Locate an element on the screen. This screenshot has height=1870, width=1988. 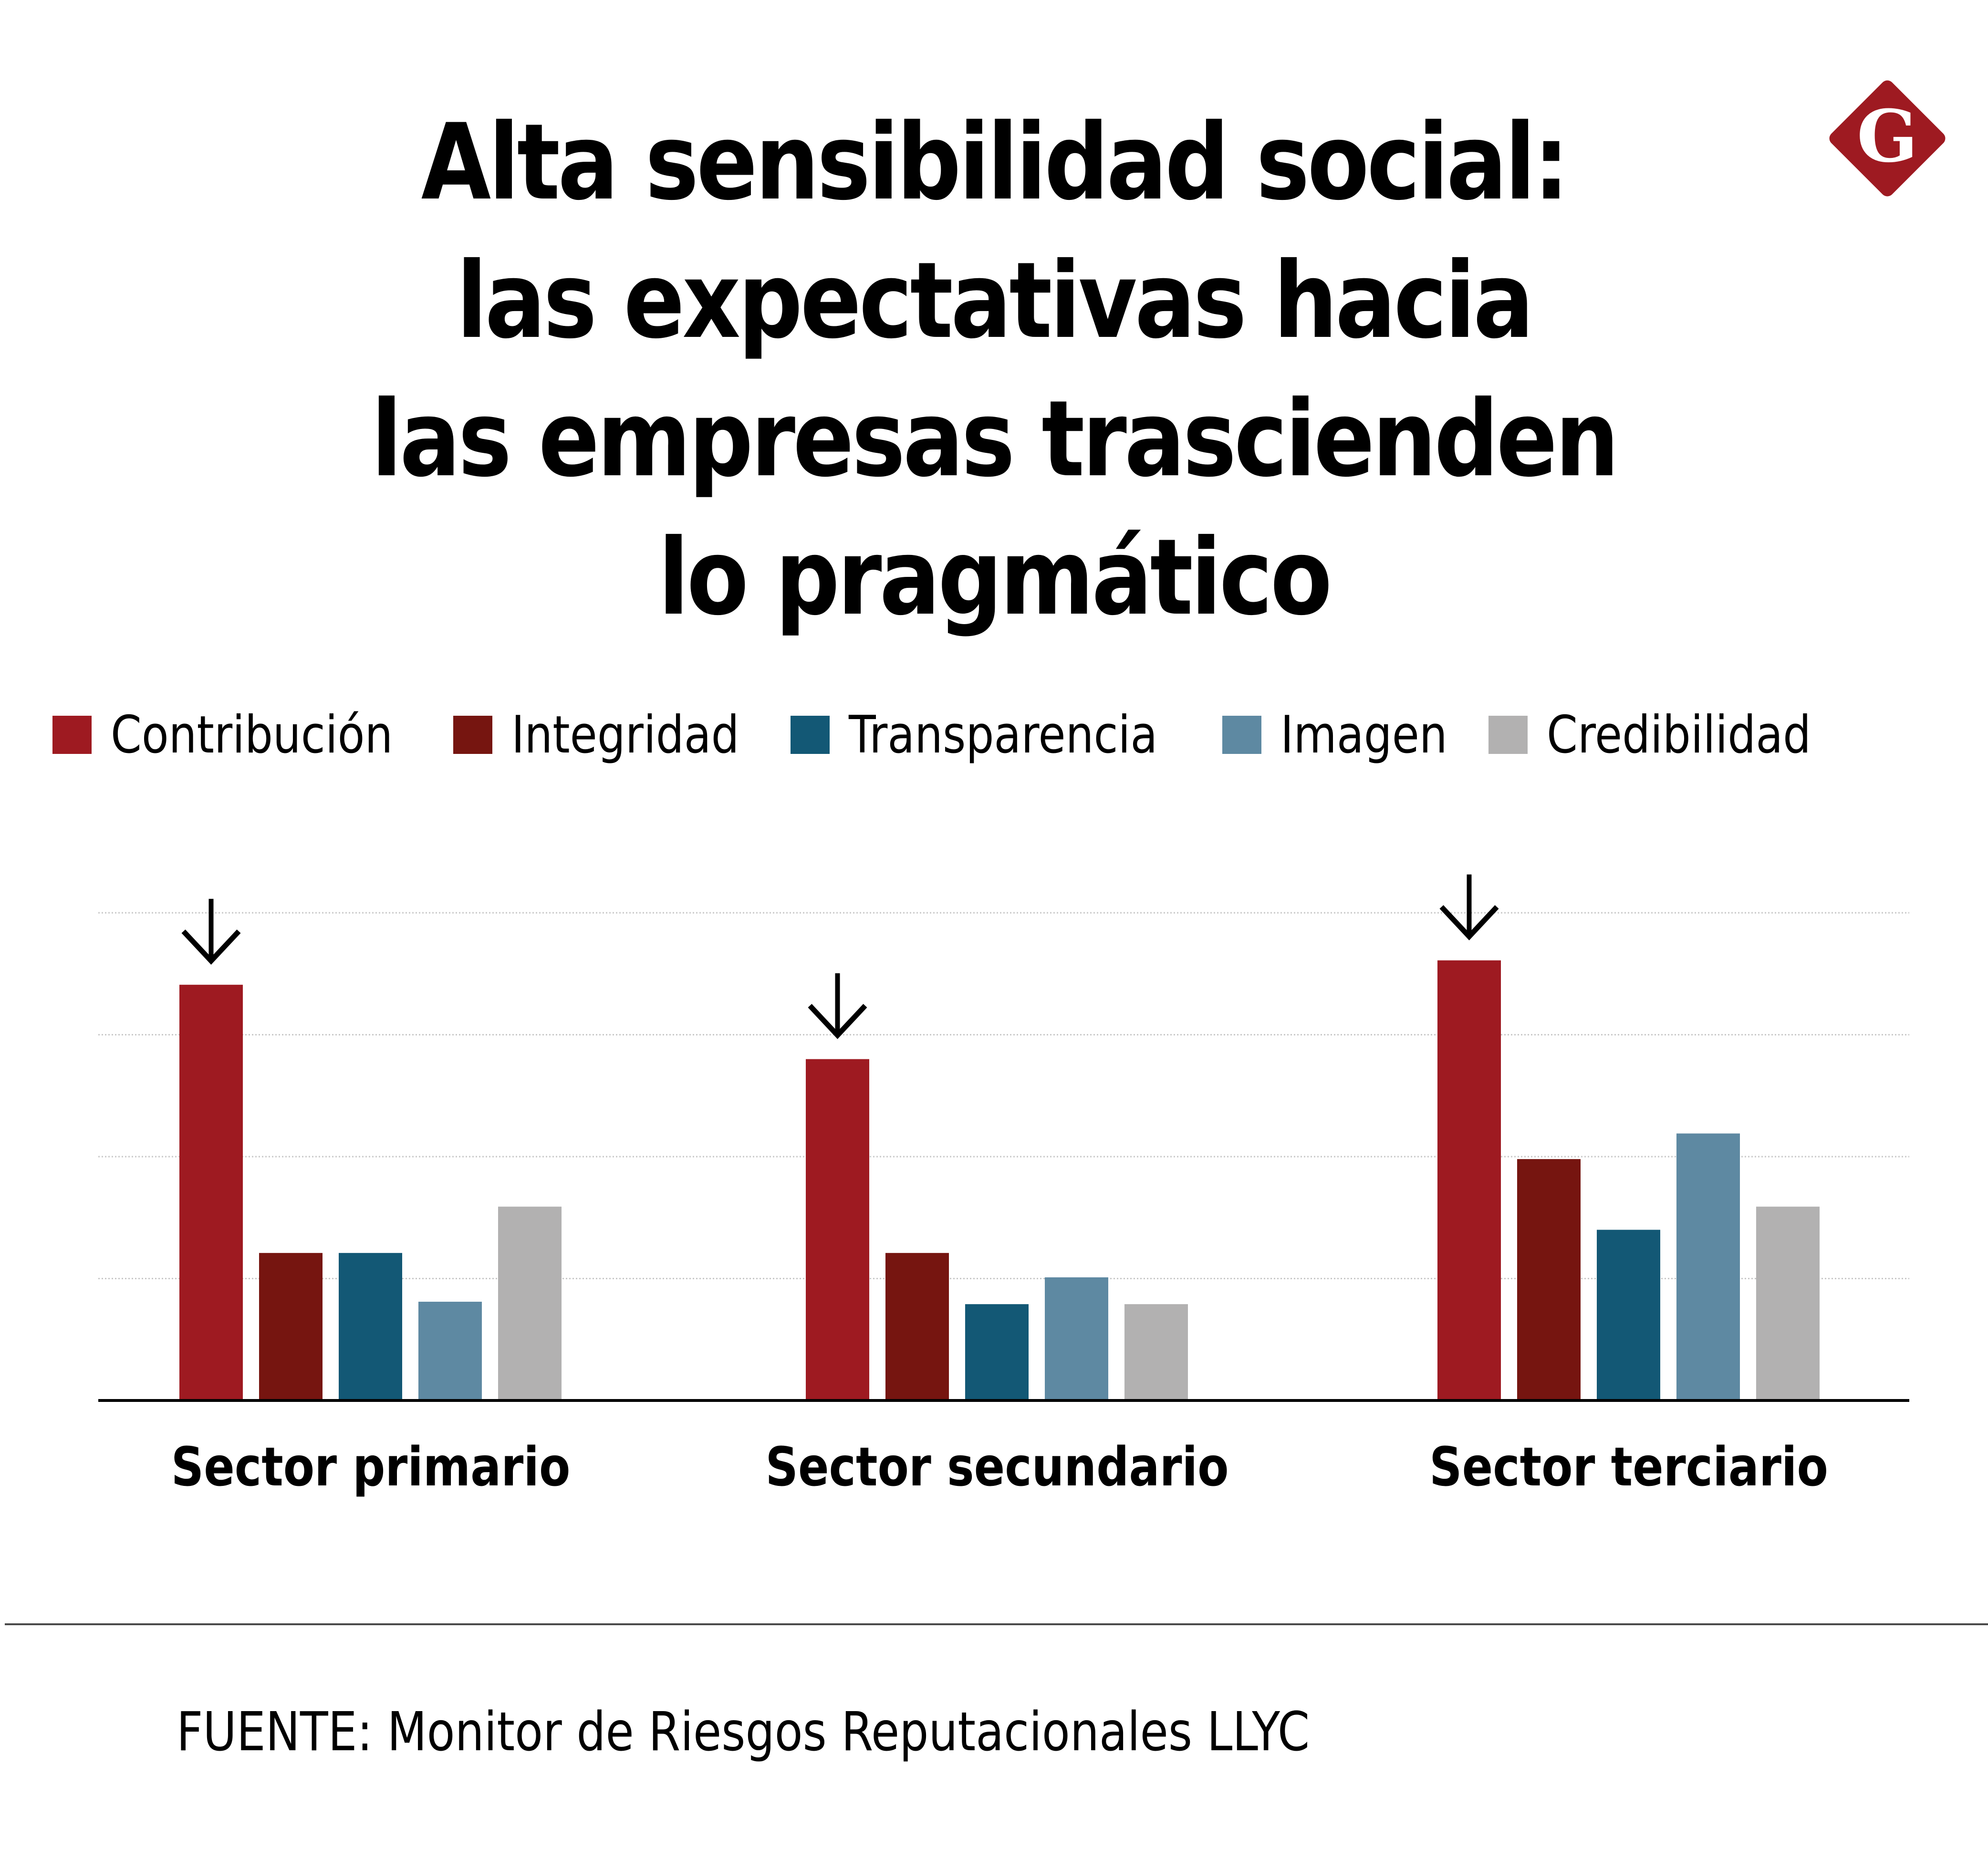
legend-label: Credibilidad is located at coordinates (1679, 735).